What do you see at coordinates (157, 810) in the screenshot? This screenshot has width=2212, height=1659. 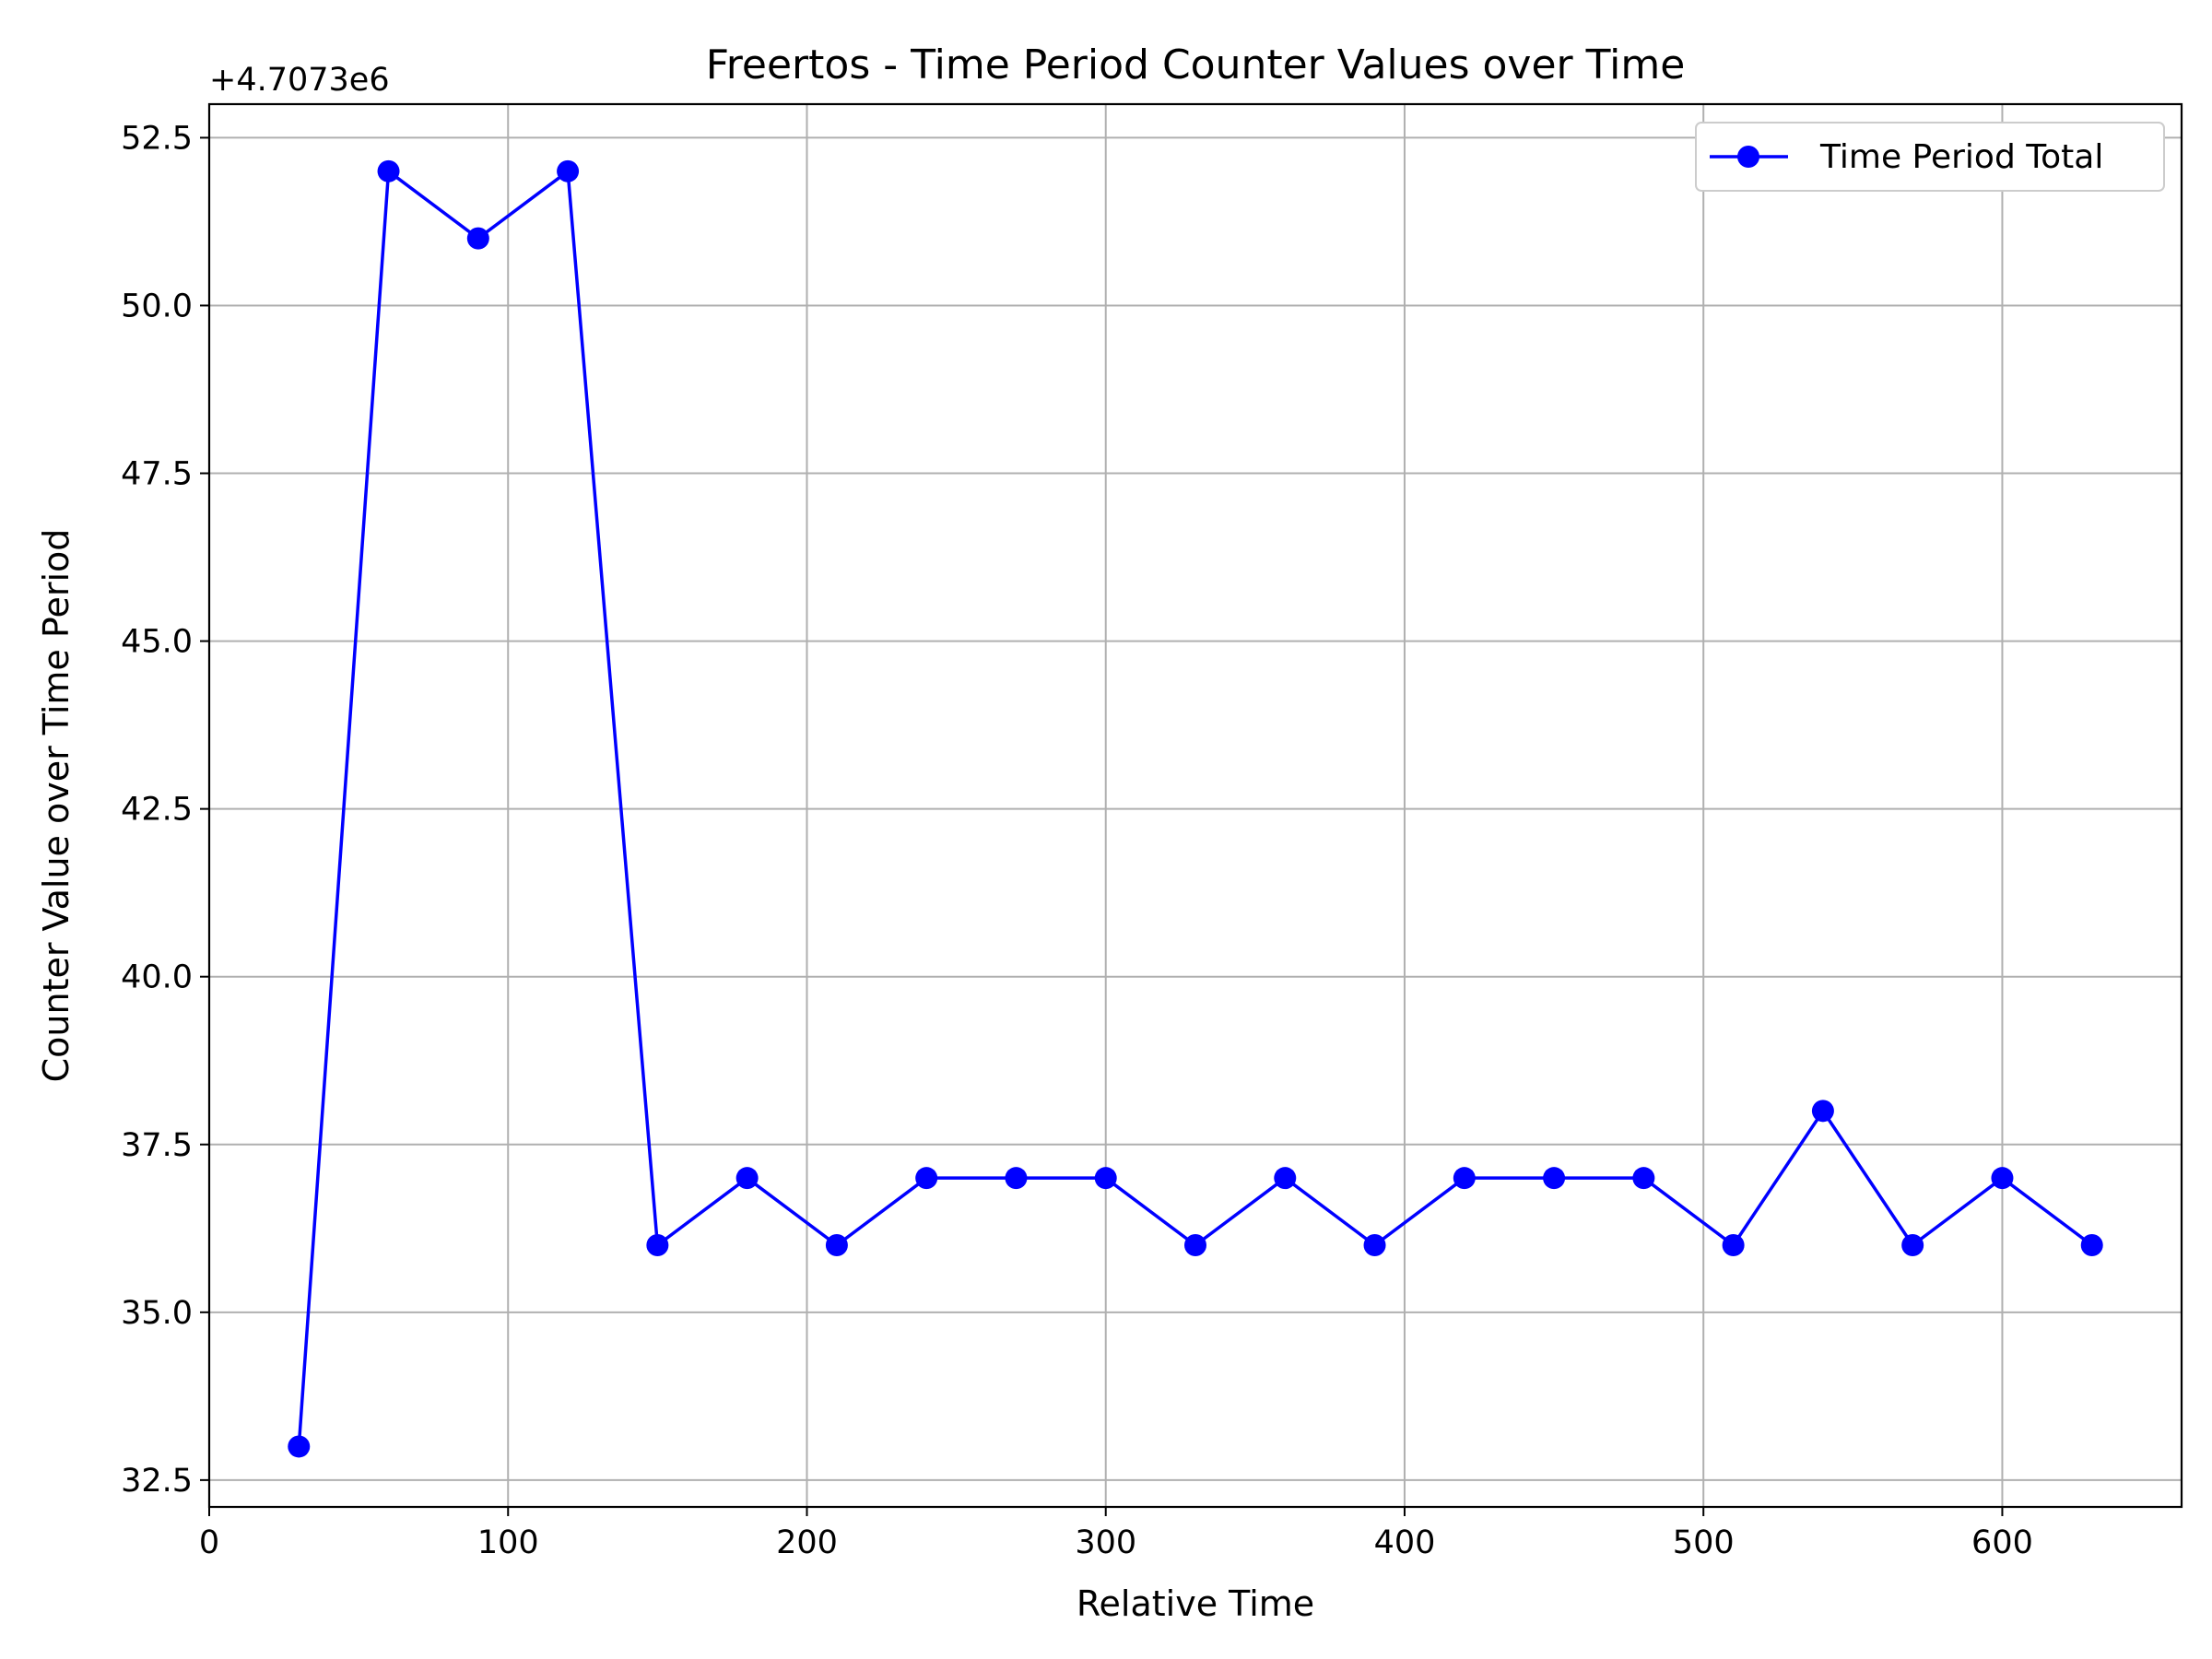 I see `y-tick-label: 42.5` at bounding box center [157, 810].